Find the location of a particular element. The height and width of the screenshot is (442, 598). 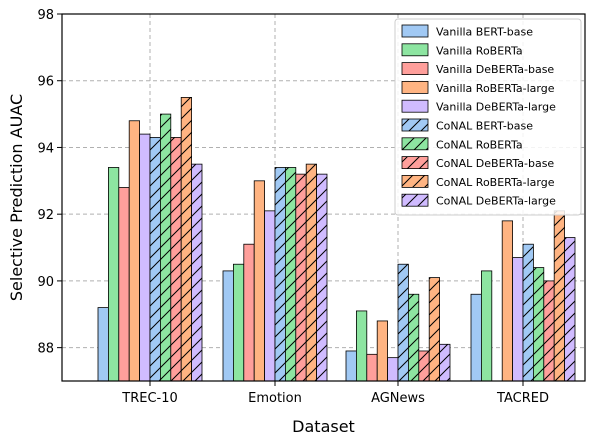

legend-label: CoNAL DeBERTa-base is located at coordinates (495, 163).